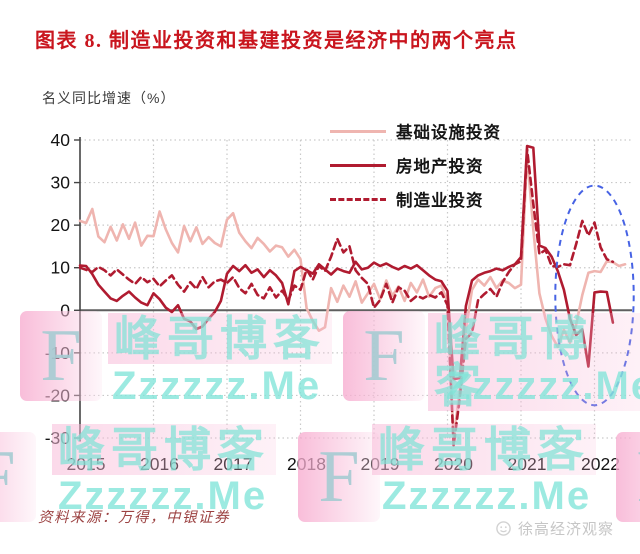 The height and width of the screenshot is (554, 640). What do you see at coordinates (358, 199) in the screenshot?
I see `manufacturing-line-swatch` at bounding box center [358, 199].